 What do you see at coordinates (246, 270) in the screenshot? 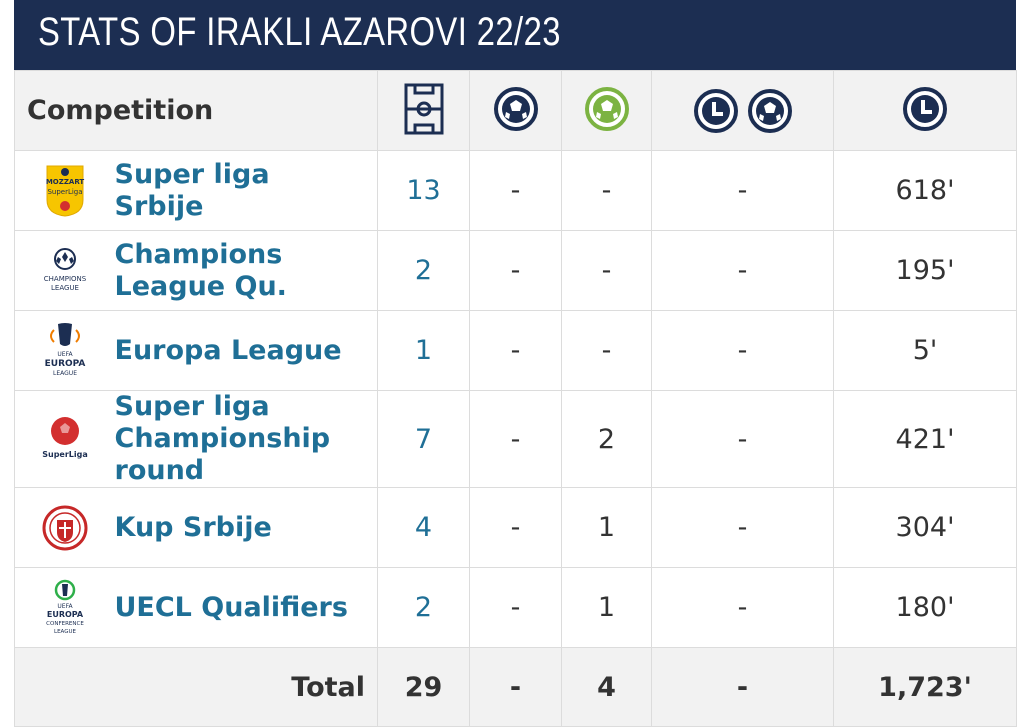
I see `competition-name-link: Champions League Qu.` at bounding box center [246, 270].